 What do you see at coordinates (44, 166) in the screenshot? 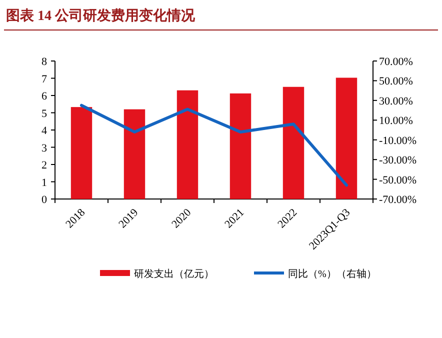
I see `y-tick-label: 2` at bounding box center [44, 166].